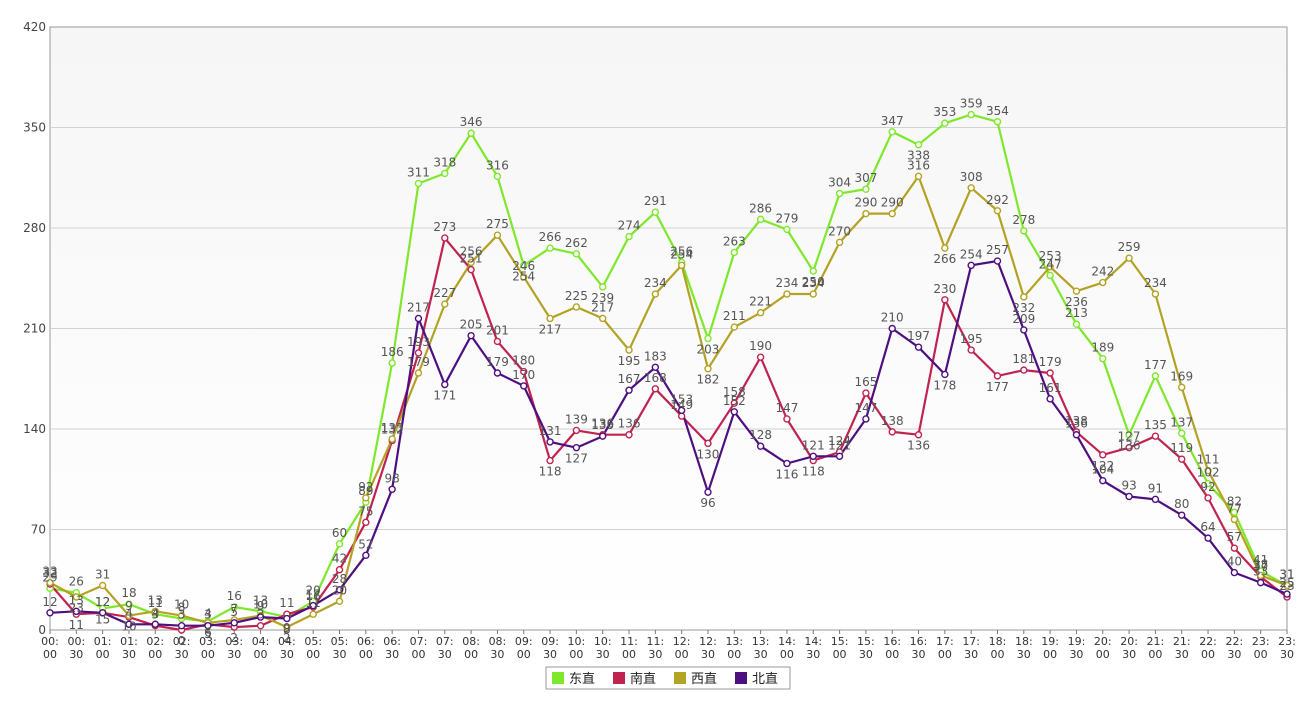 This screenshot has width=1303, height=703. Describe the element at coordinates (786, 408) in the screenshot. I see `data-label: 147` at that location.